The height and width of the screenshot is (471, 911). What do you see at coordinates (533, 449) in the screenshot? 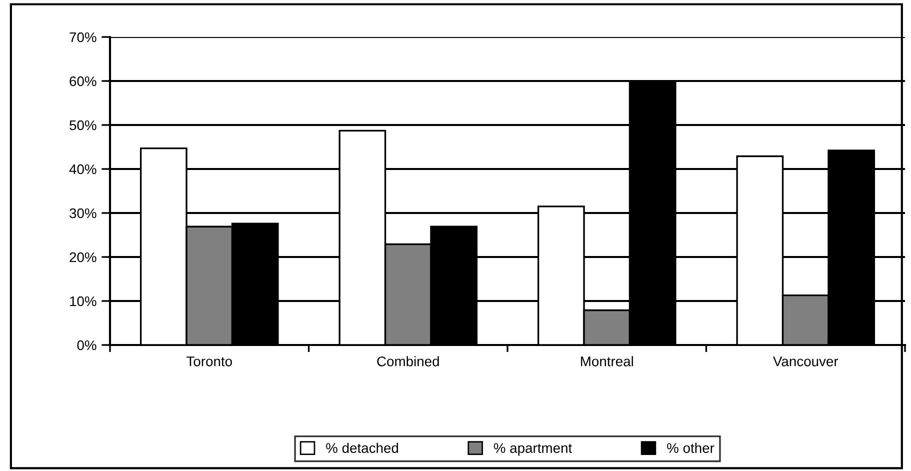
I see `legend-label: % apartment` at bounding box center [533, 449].